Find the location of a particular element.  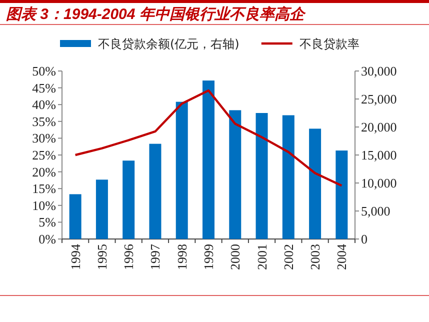

y-tick-label: 15% is located at coordinates (44, 188).